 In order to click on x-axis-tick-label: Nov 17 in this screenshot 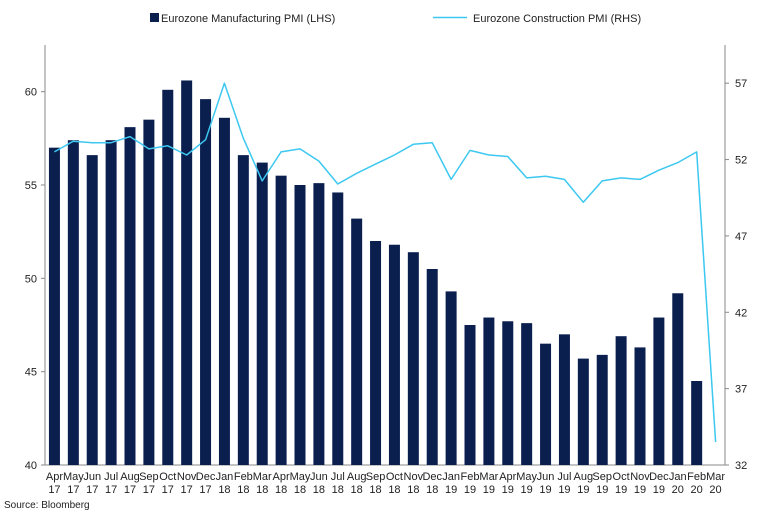, I will do `click(187, 483)`.